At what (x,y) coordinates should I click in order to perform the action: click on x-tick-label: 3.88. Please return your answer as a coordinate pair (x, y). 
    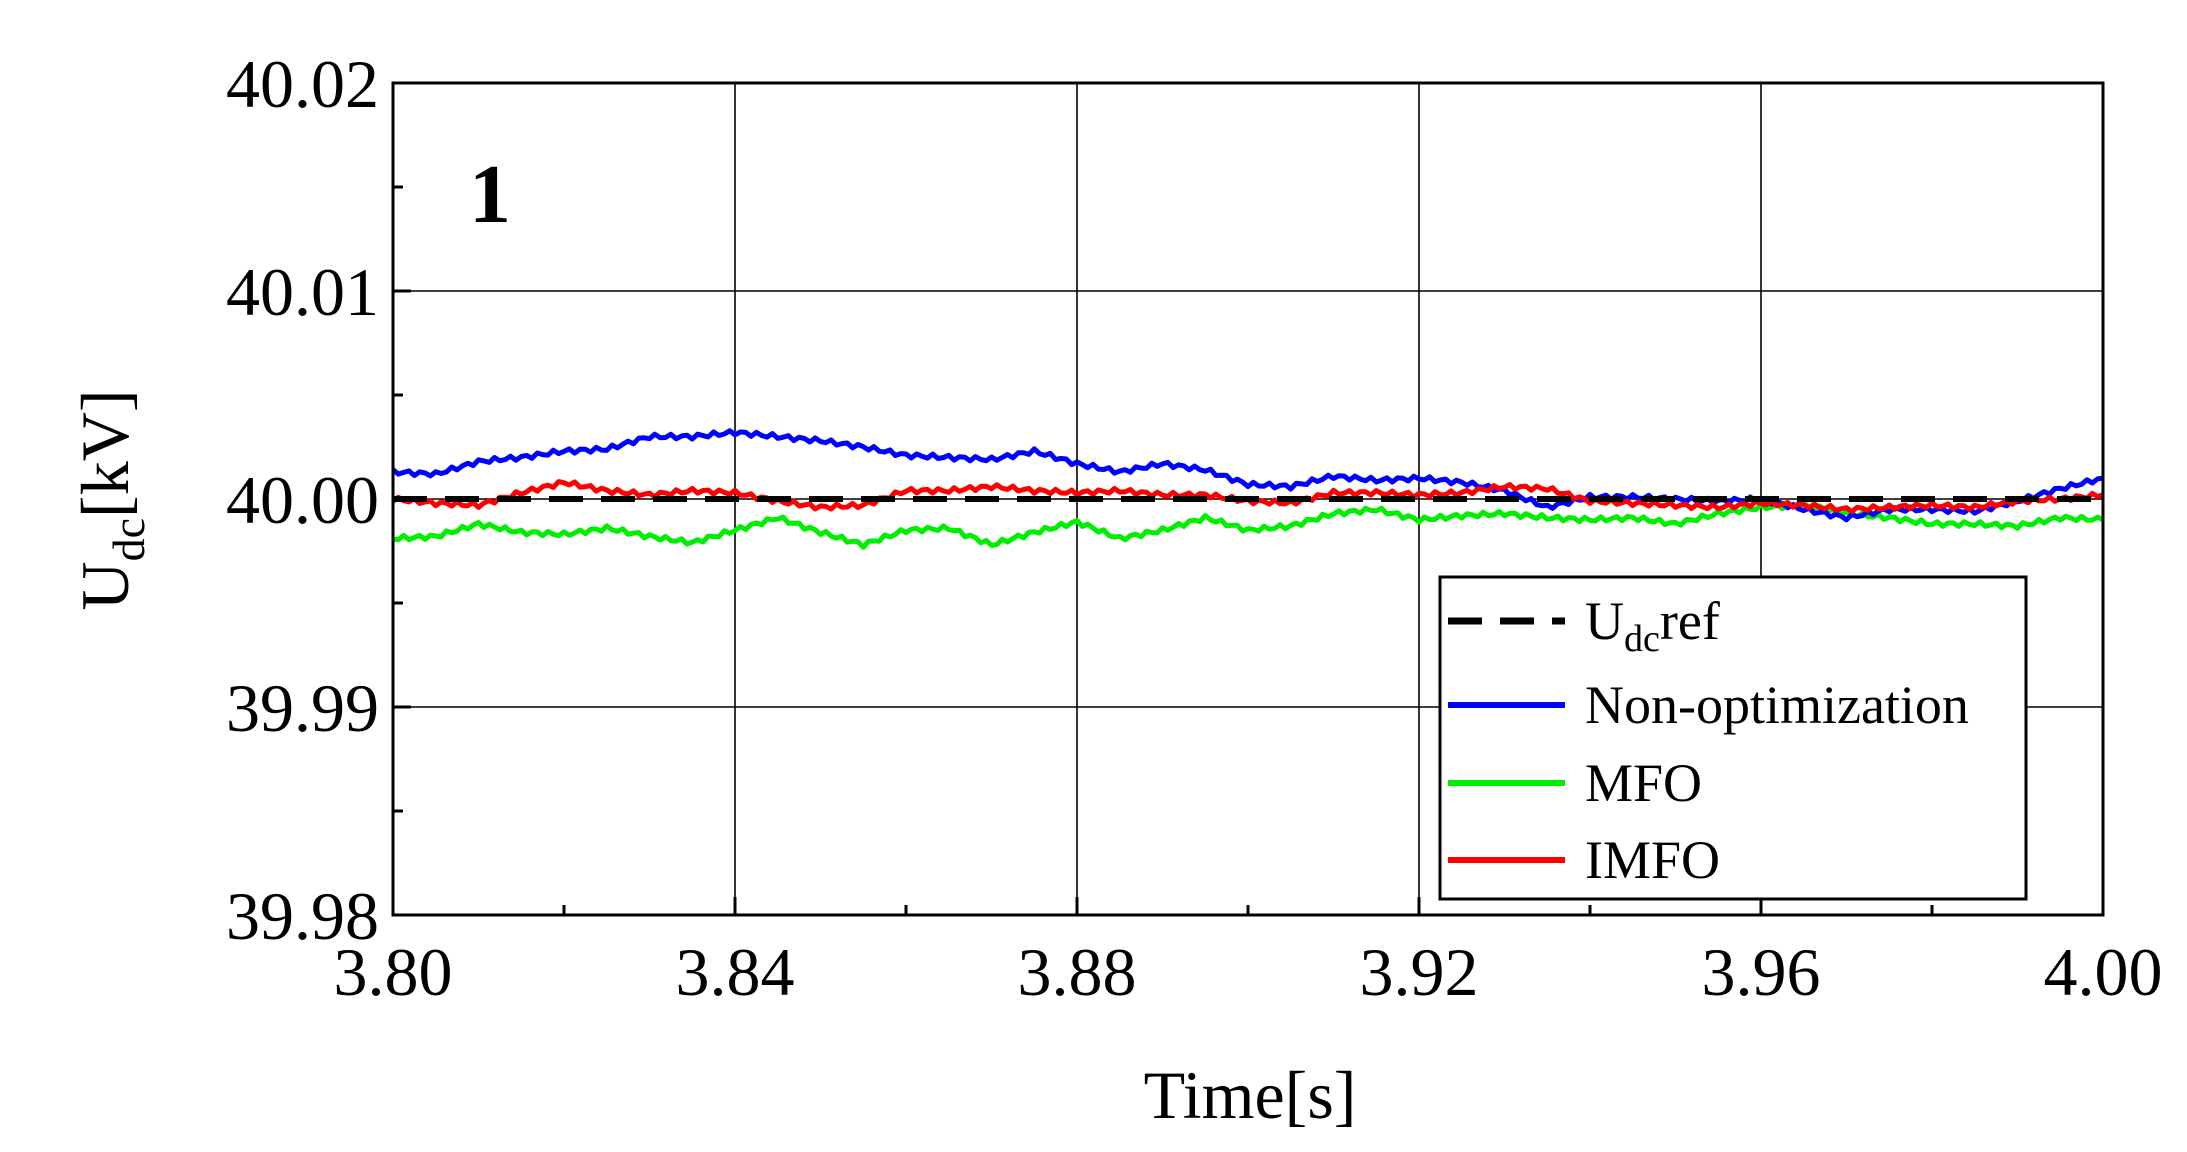
    Looking at the image, I should click on (1077, 972).